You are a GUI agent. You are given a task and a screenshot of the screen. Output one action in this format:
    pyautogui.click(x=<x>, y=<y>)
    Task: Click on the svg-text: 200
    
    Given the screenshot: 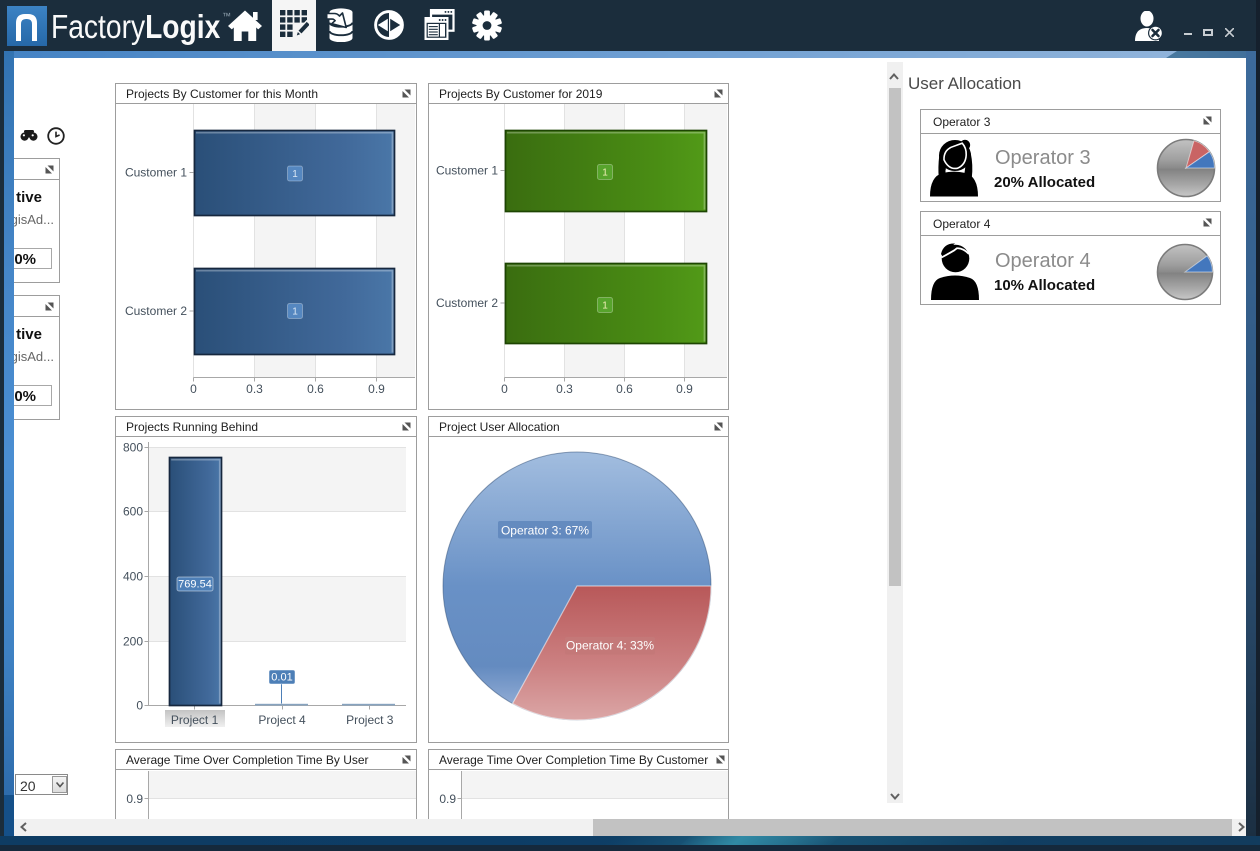 What is the action you would take?
    pyautogui.click(x=133, y=642)
    